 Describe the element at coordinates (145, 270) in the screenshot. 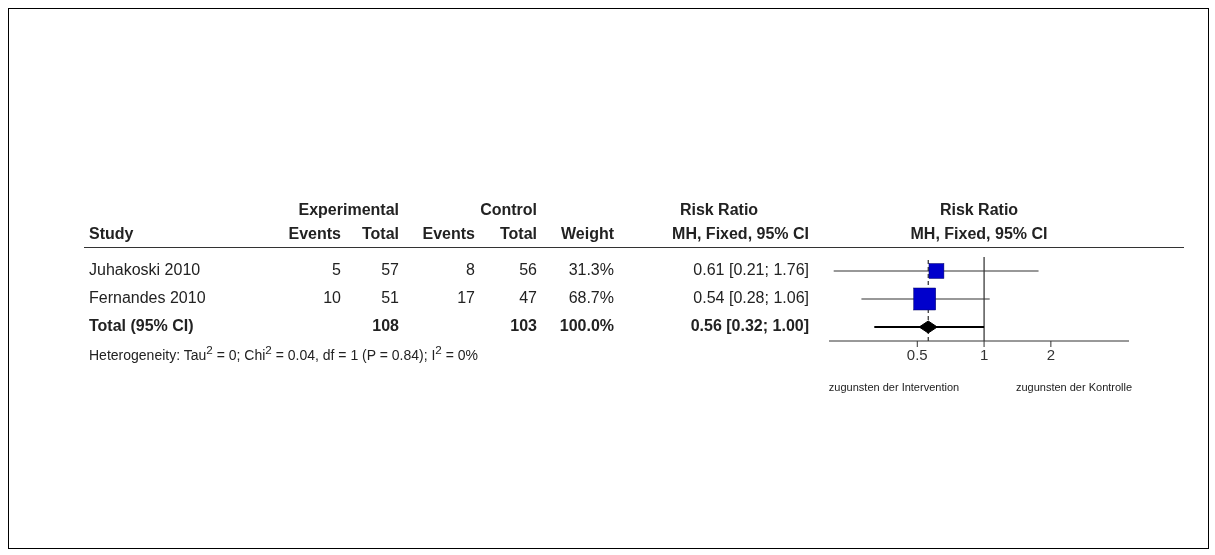

I see `category-label: Juhakoski 2010` at that location.